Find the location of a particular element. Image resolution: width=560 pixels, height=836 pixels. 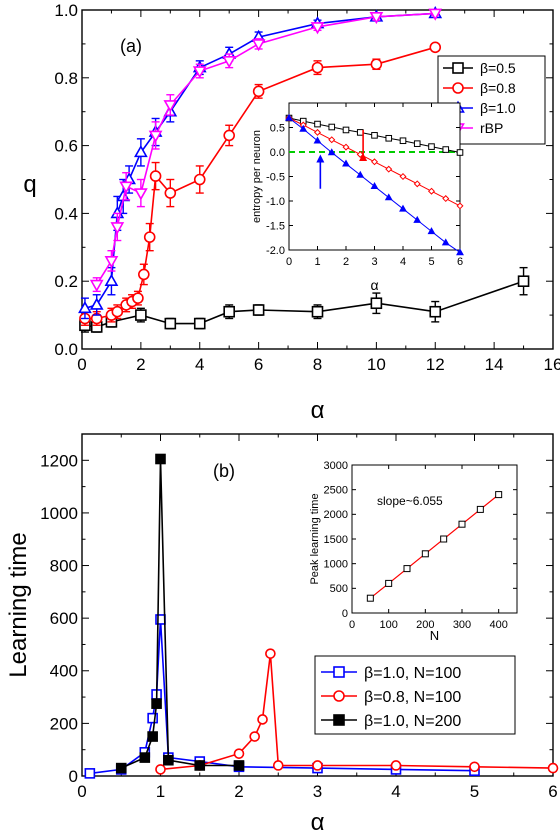

y-tick-label: 600 is located at coordinates (64, 618).